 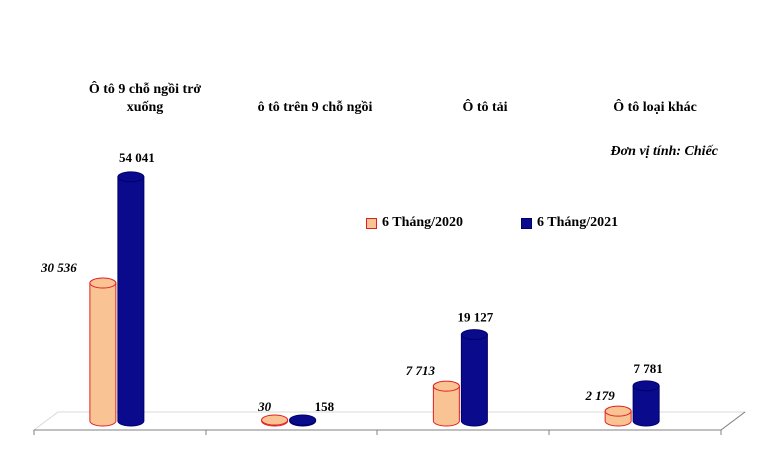 I want to click on value-label-1-1: 158, so click(x=325, y=406).